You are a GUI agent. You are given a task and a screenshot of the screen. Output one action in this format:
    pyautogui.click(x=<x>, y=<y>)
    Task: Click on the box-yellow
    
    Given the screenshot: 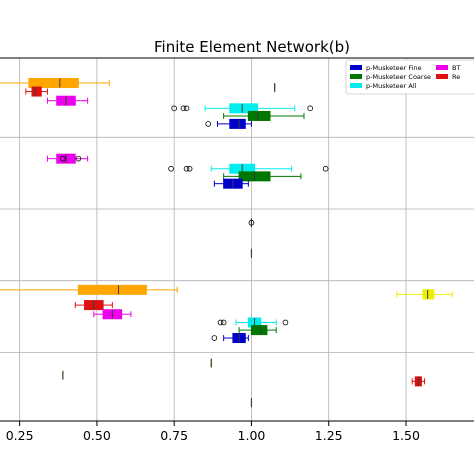 What is the action you would take?
    pyautogui.click(x=424, y=294)
    